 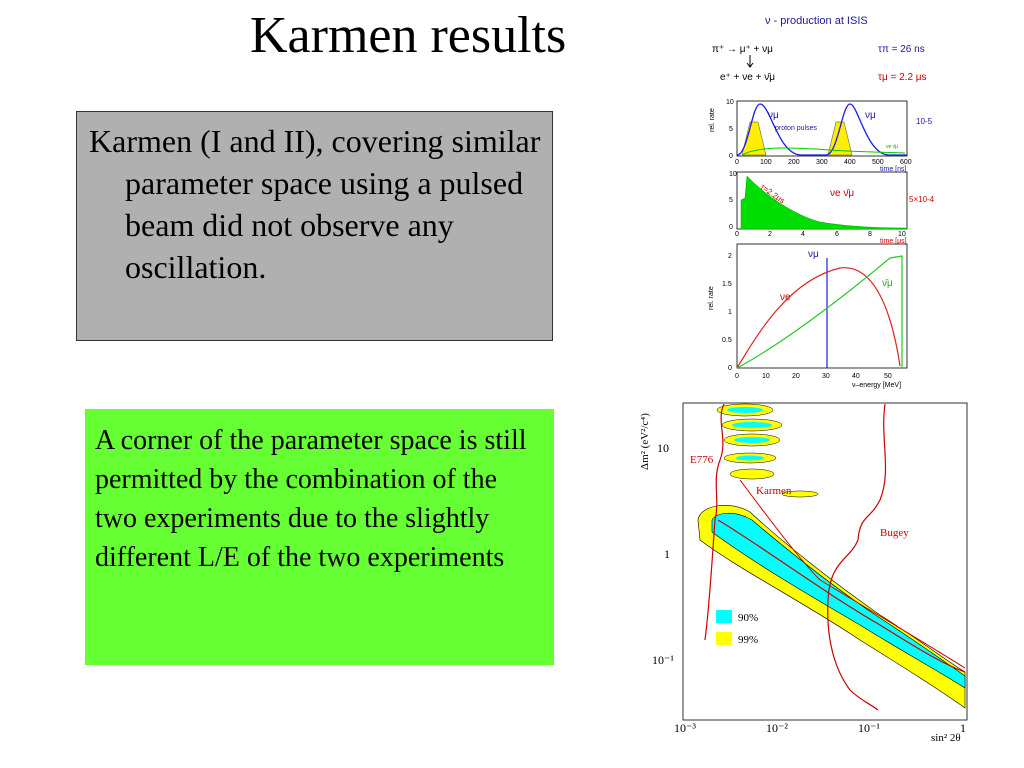 What do you see at coordinates (714, 522) in the screenshot?
I see `e776-curve` at bounding box center [714, 522].